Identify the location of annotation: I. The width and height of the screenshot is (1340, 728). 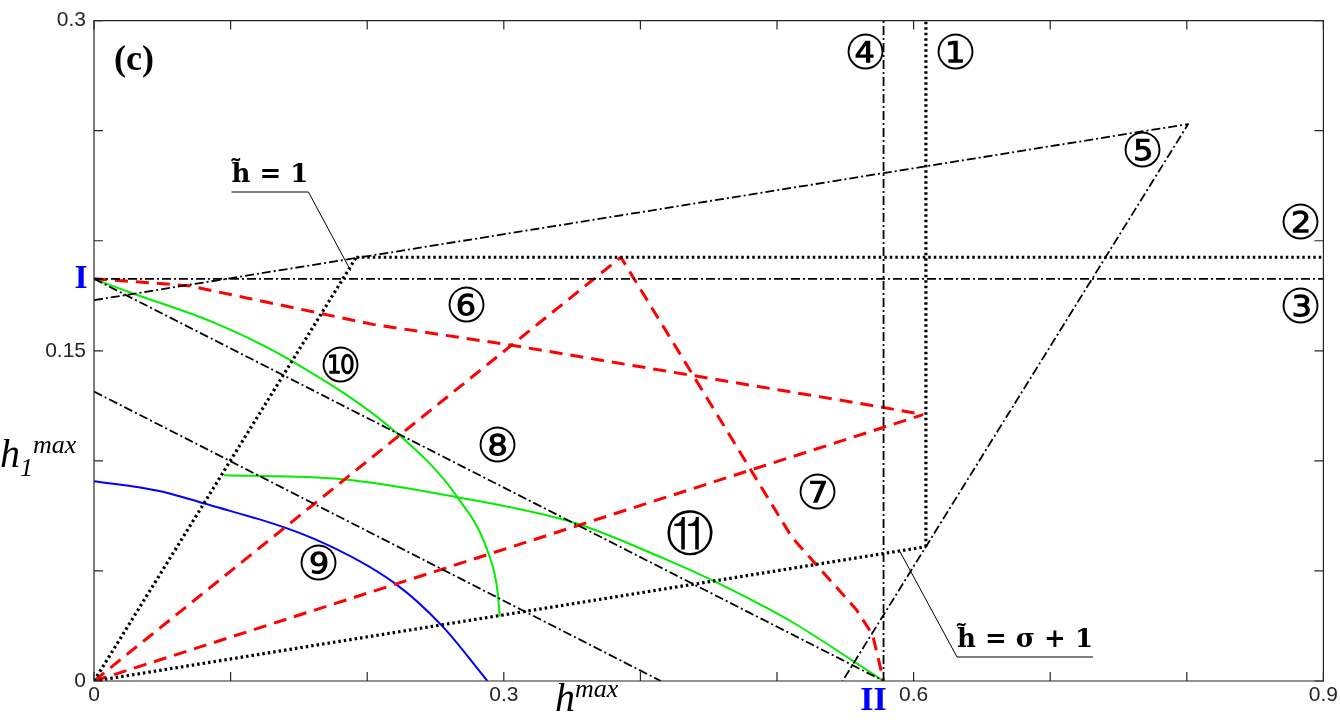
(81, 276).